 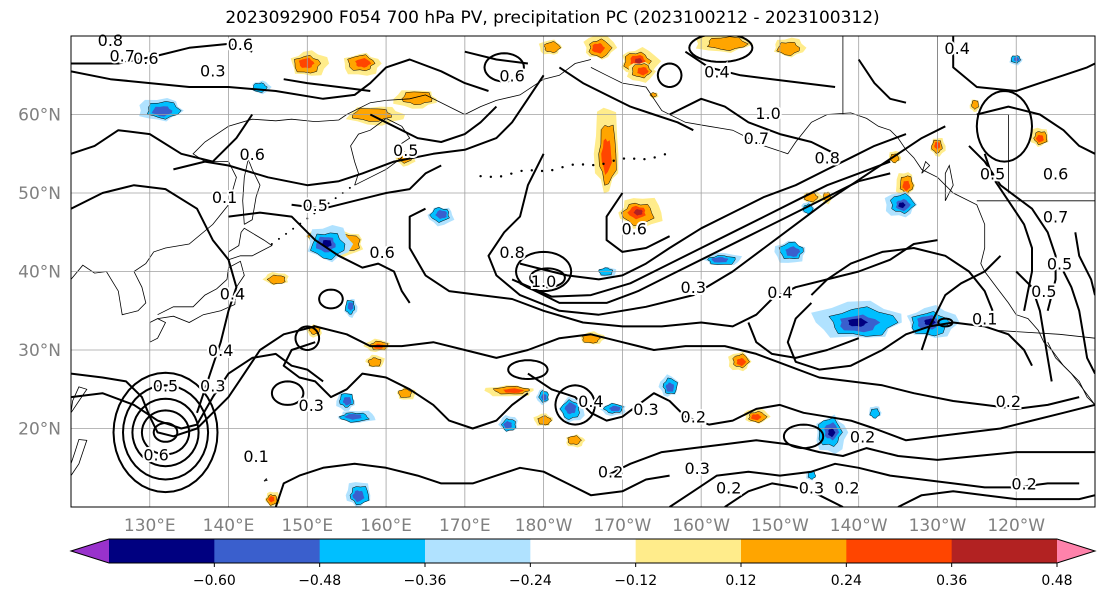 I want to click on x-tick-label: 150°E, so click(x=307, y=526).